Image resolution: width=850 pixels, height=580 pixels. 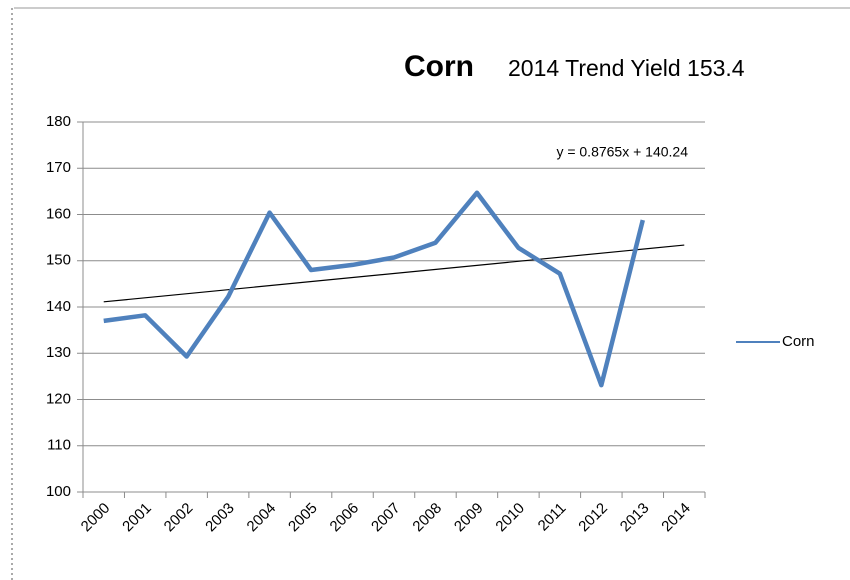 What do you see at coordinates (179, 518) in the screenshot?
I see `x-tick-label: 2002` at bounding box center [179, 518].